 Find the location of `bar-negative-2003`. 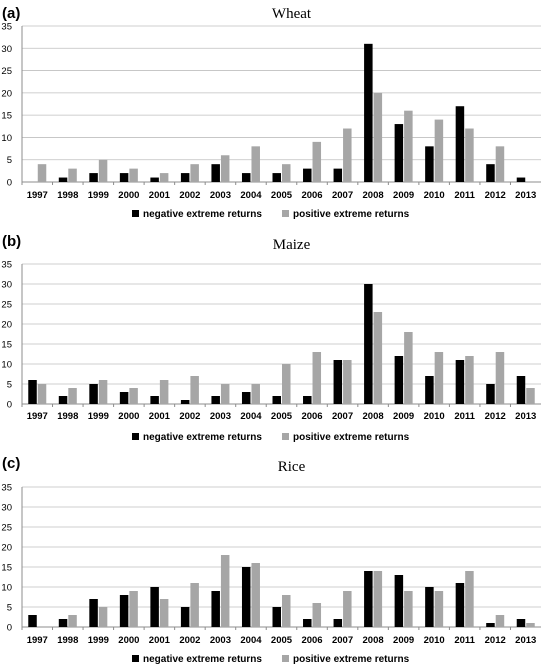

bar-negative-2003 is located at coordinates (215, 400).